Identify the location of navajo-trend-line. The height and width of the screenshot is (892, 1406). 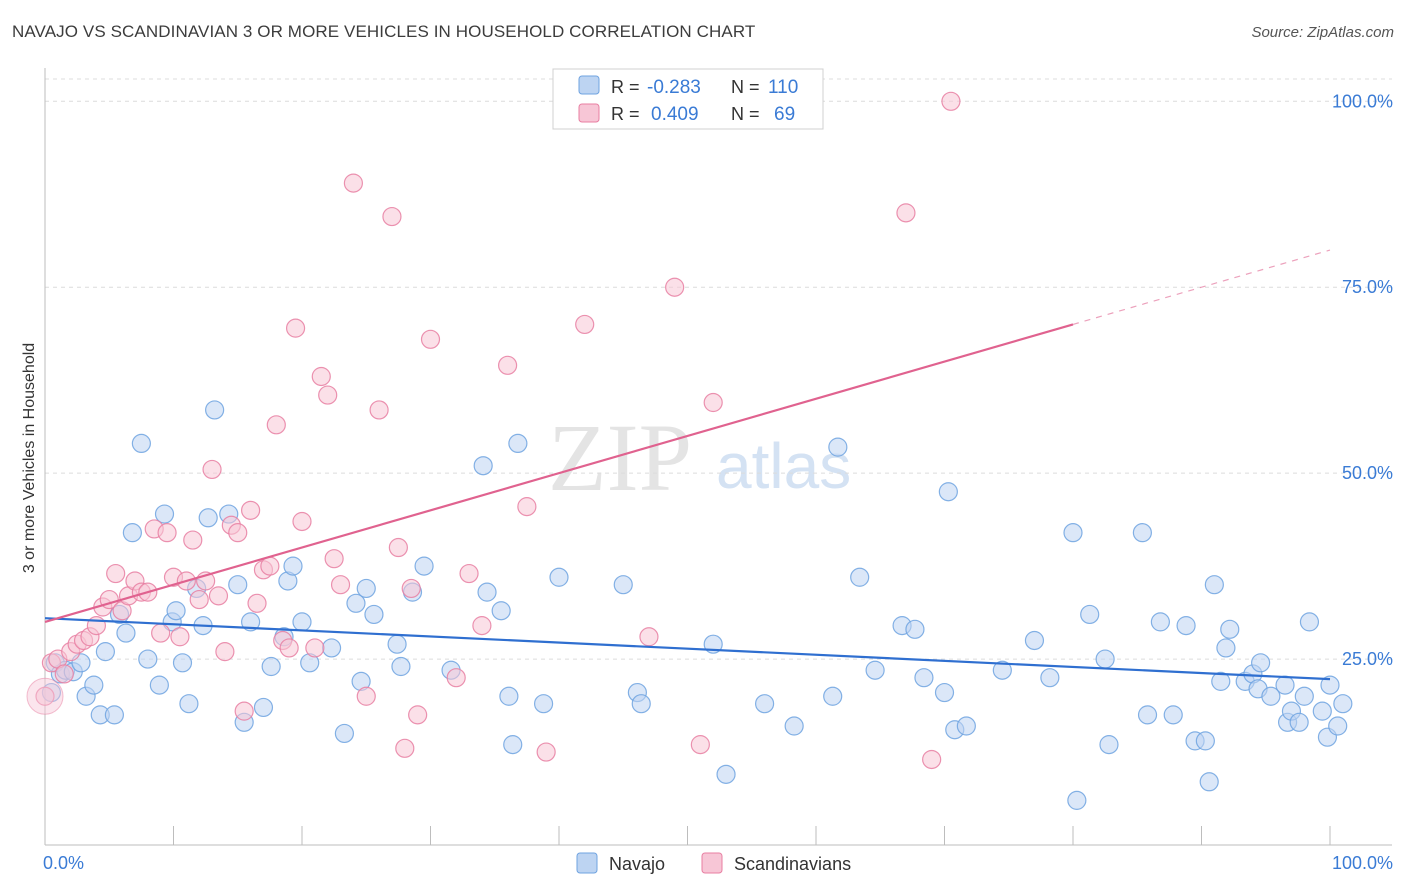
(687, 649).